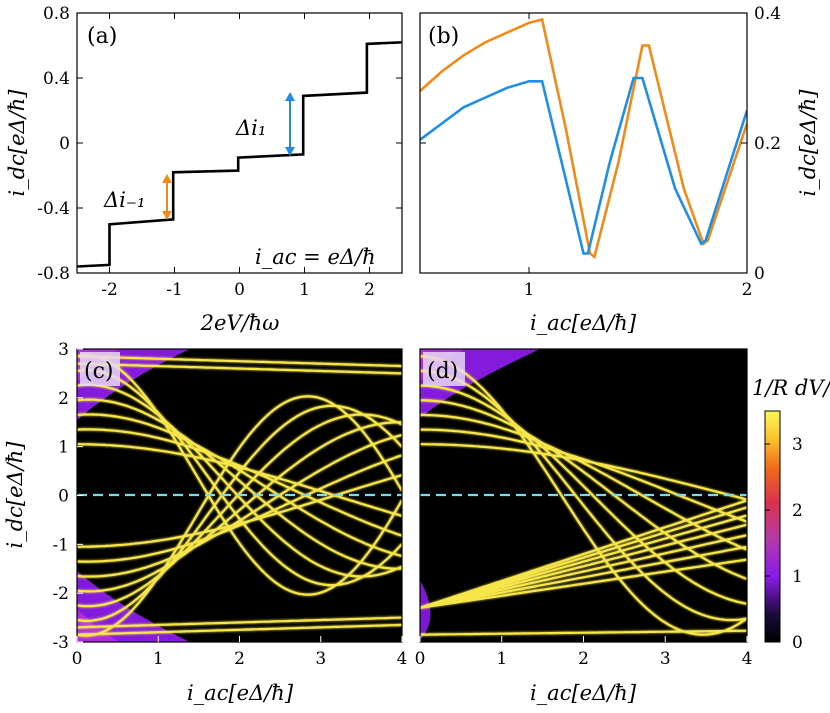 The width and height of the screenshot is (830, 713). I want to click on panel-d-xtick-label: 1, so click(501, 659).